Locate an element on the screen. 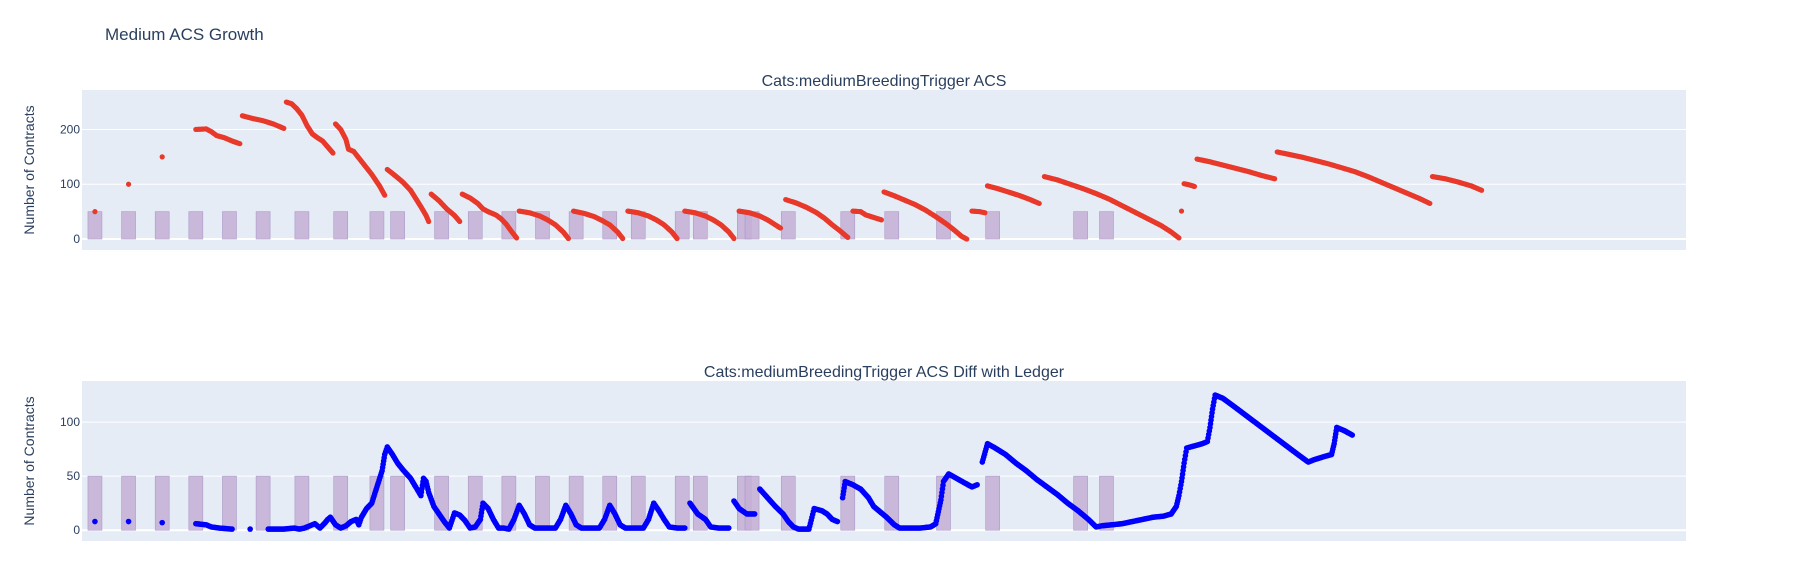 This screenshot has height=588, width=1806. y-tick-label: 200 is located at coordinates (70, 129).